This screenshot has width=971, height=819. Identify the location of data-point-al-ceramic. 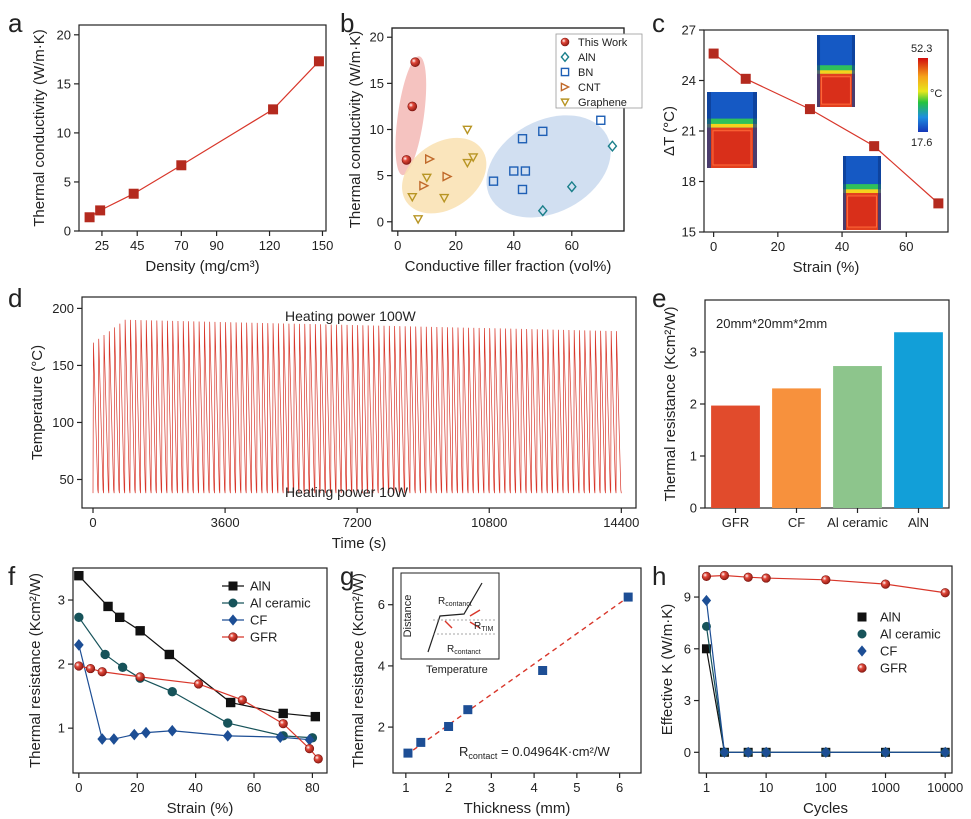
(172, 691).